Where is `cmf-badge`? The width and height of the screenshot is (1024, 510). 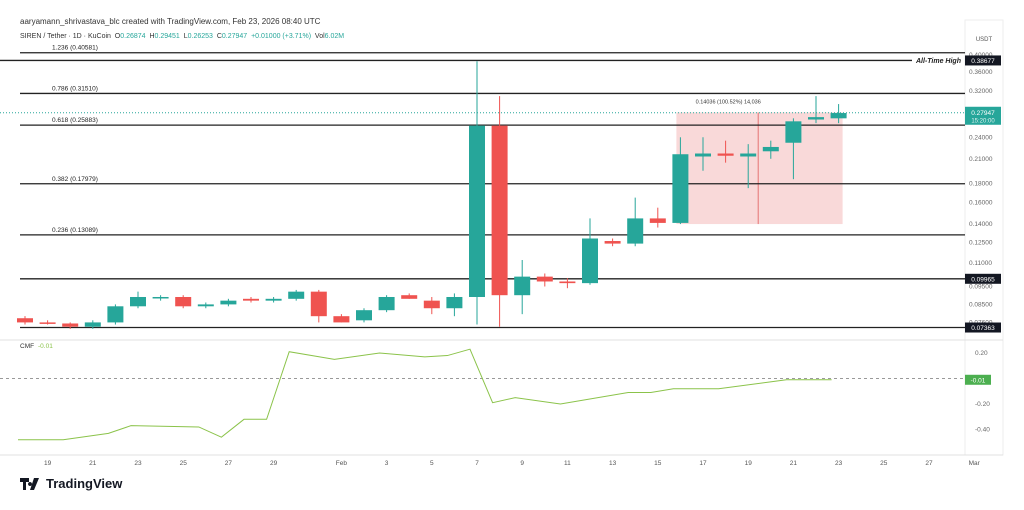
cmf-badge is located at coordinates (978, 379).